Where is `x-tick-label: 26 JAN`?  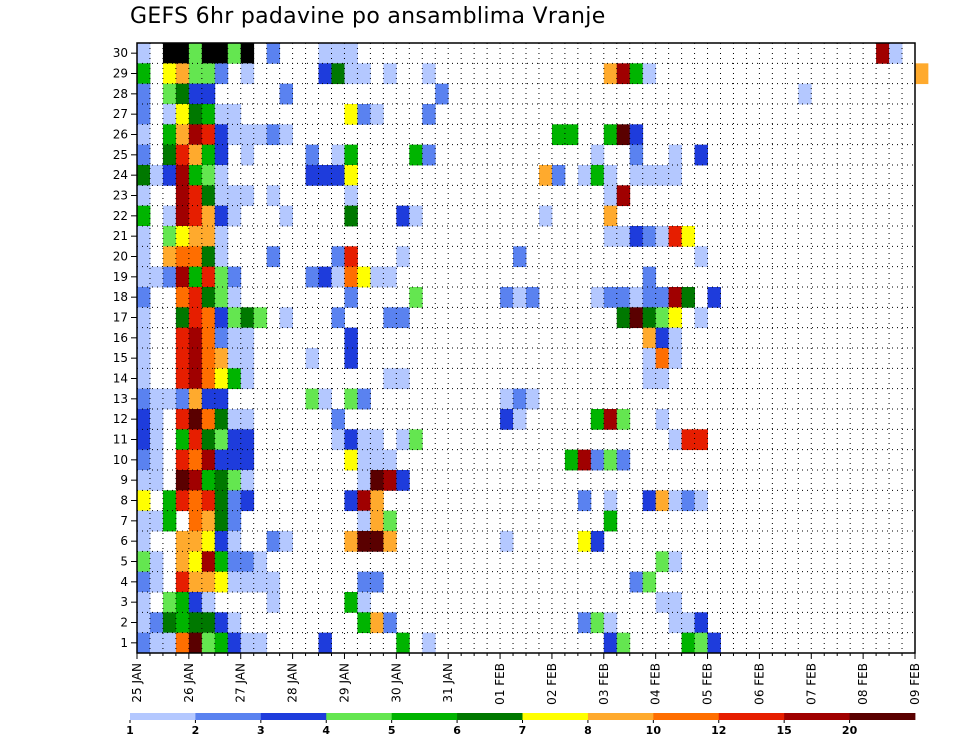
x-tick-label: 26 JAN is located at coordinates (189, 683).